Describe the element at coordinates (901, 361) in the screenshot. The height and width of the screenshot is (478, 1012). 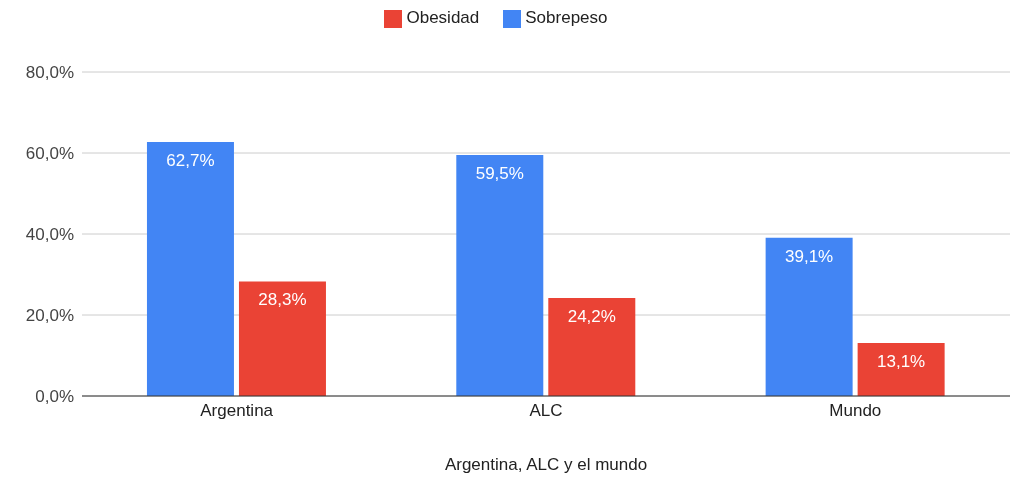
I see `data-label: 13,1%` at that location.